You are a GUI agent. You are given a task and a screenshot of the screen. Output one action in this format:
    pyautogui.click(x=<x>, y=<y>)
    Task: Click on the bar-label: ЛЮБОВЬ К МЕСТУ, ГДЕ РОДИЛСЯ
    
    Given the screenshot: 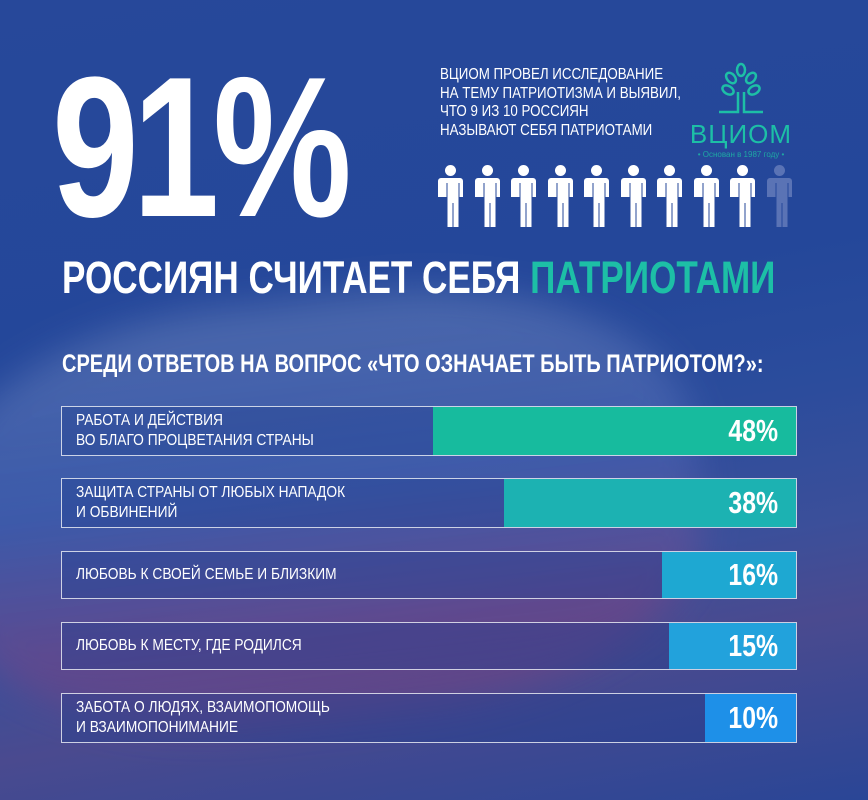 What is the action you would take?
    pyautogui.click(x=189, y=646)
    